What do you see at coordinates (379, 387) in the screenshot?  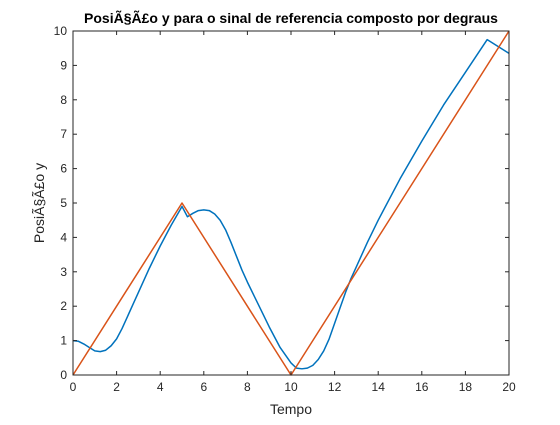 I see `x-tick-label: 14` at bounding box center [379, 387].